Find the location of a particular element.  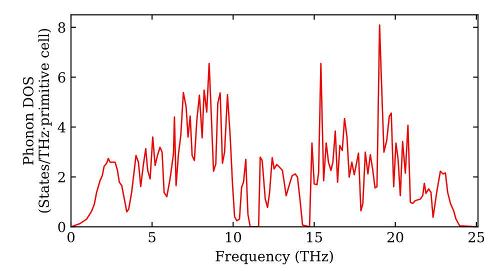

y-tick-label: 0 is located at coordinates (62, 227).